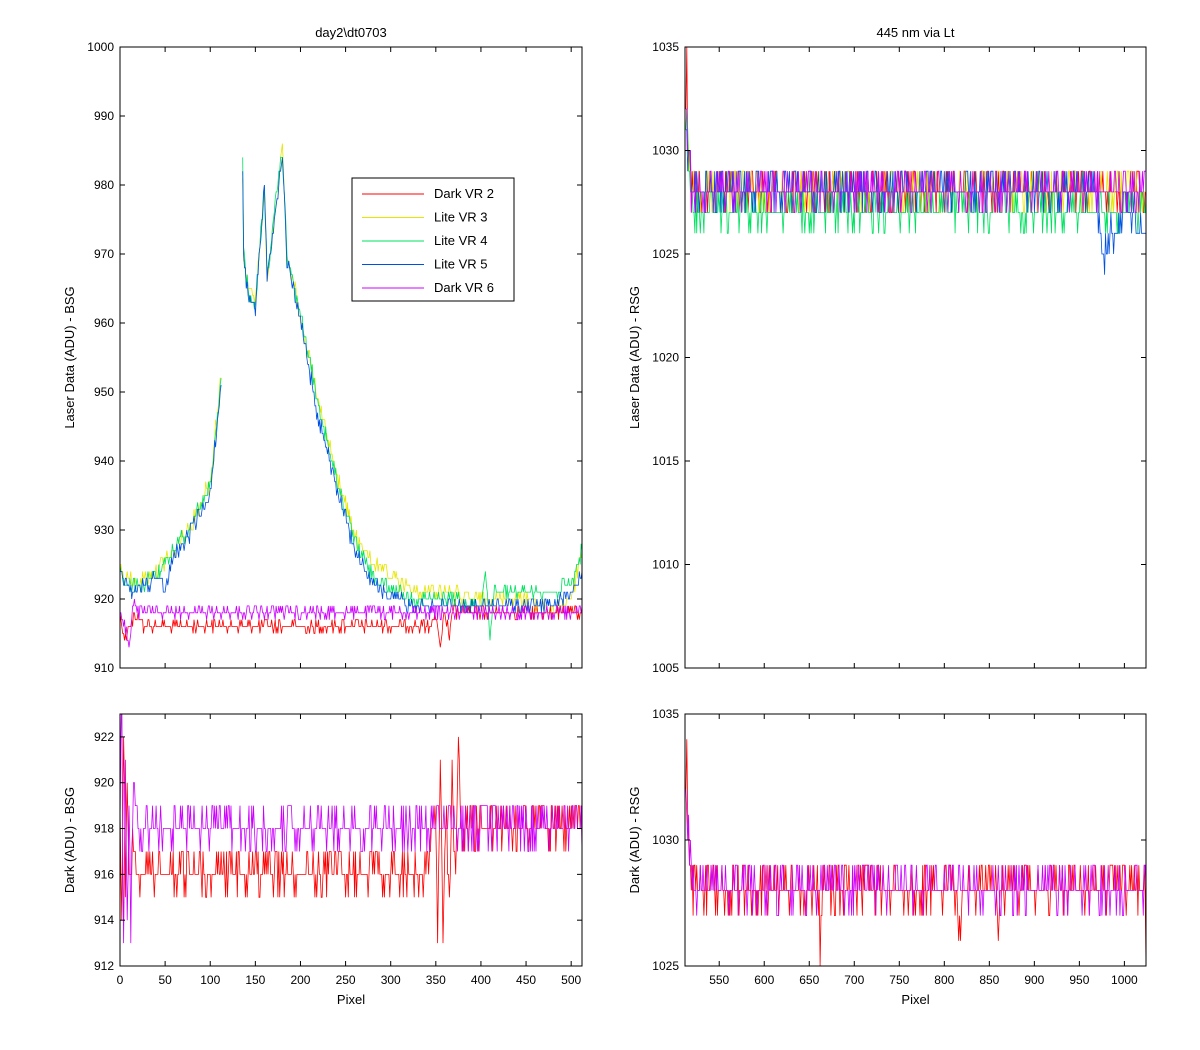 The width and height of the screenshot is (1200, 1050). Describe the element at coordinates (481, 980) in the screenshot. I see `x-tick-label: 400` at that location.